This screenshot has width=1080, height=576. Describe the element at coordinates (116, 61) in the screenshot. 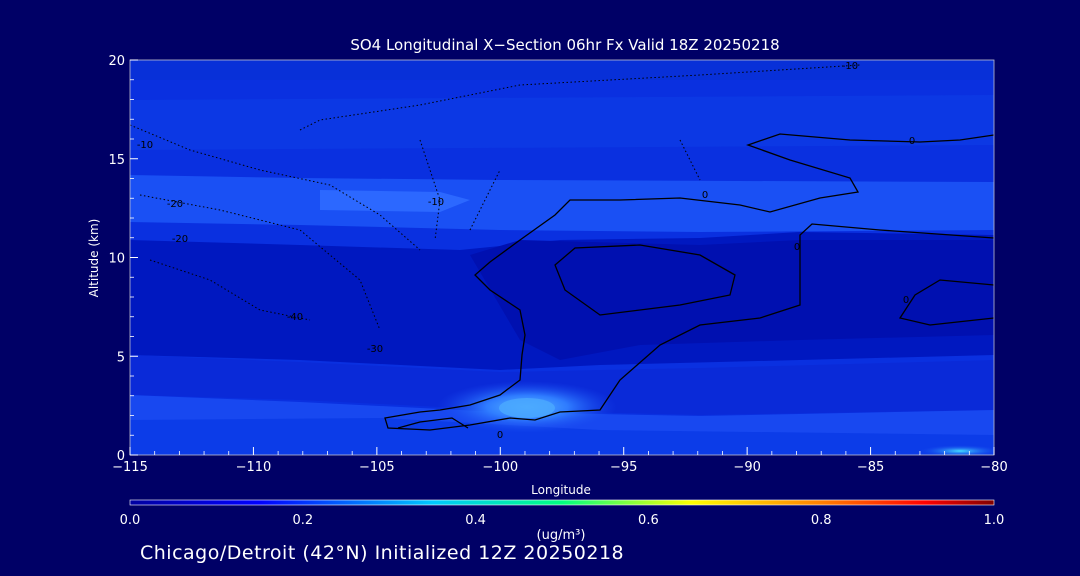

I see `y-tick-label: 20` at that location.